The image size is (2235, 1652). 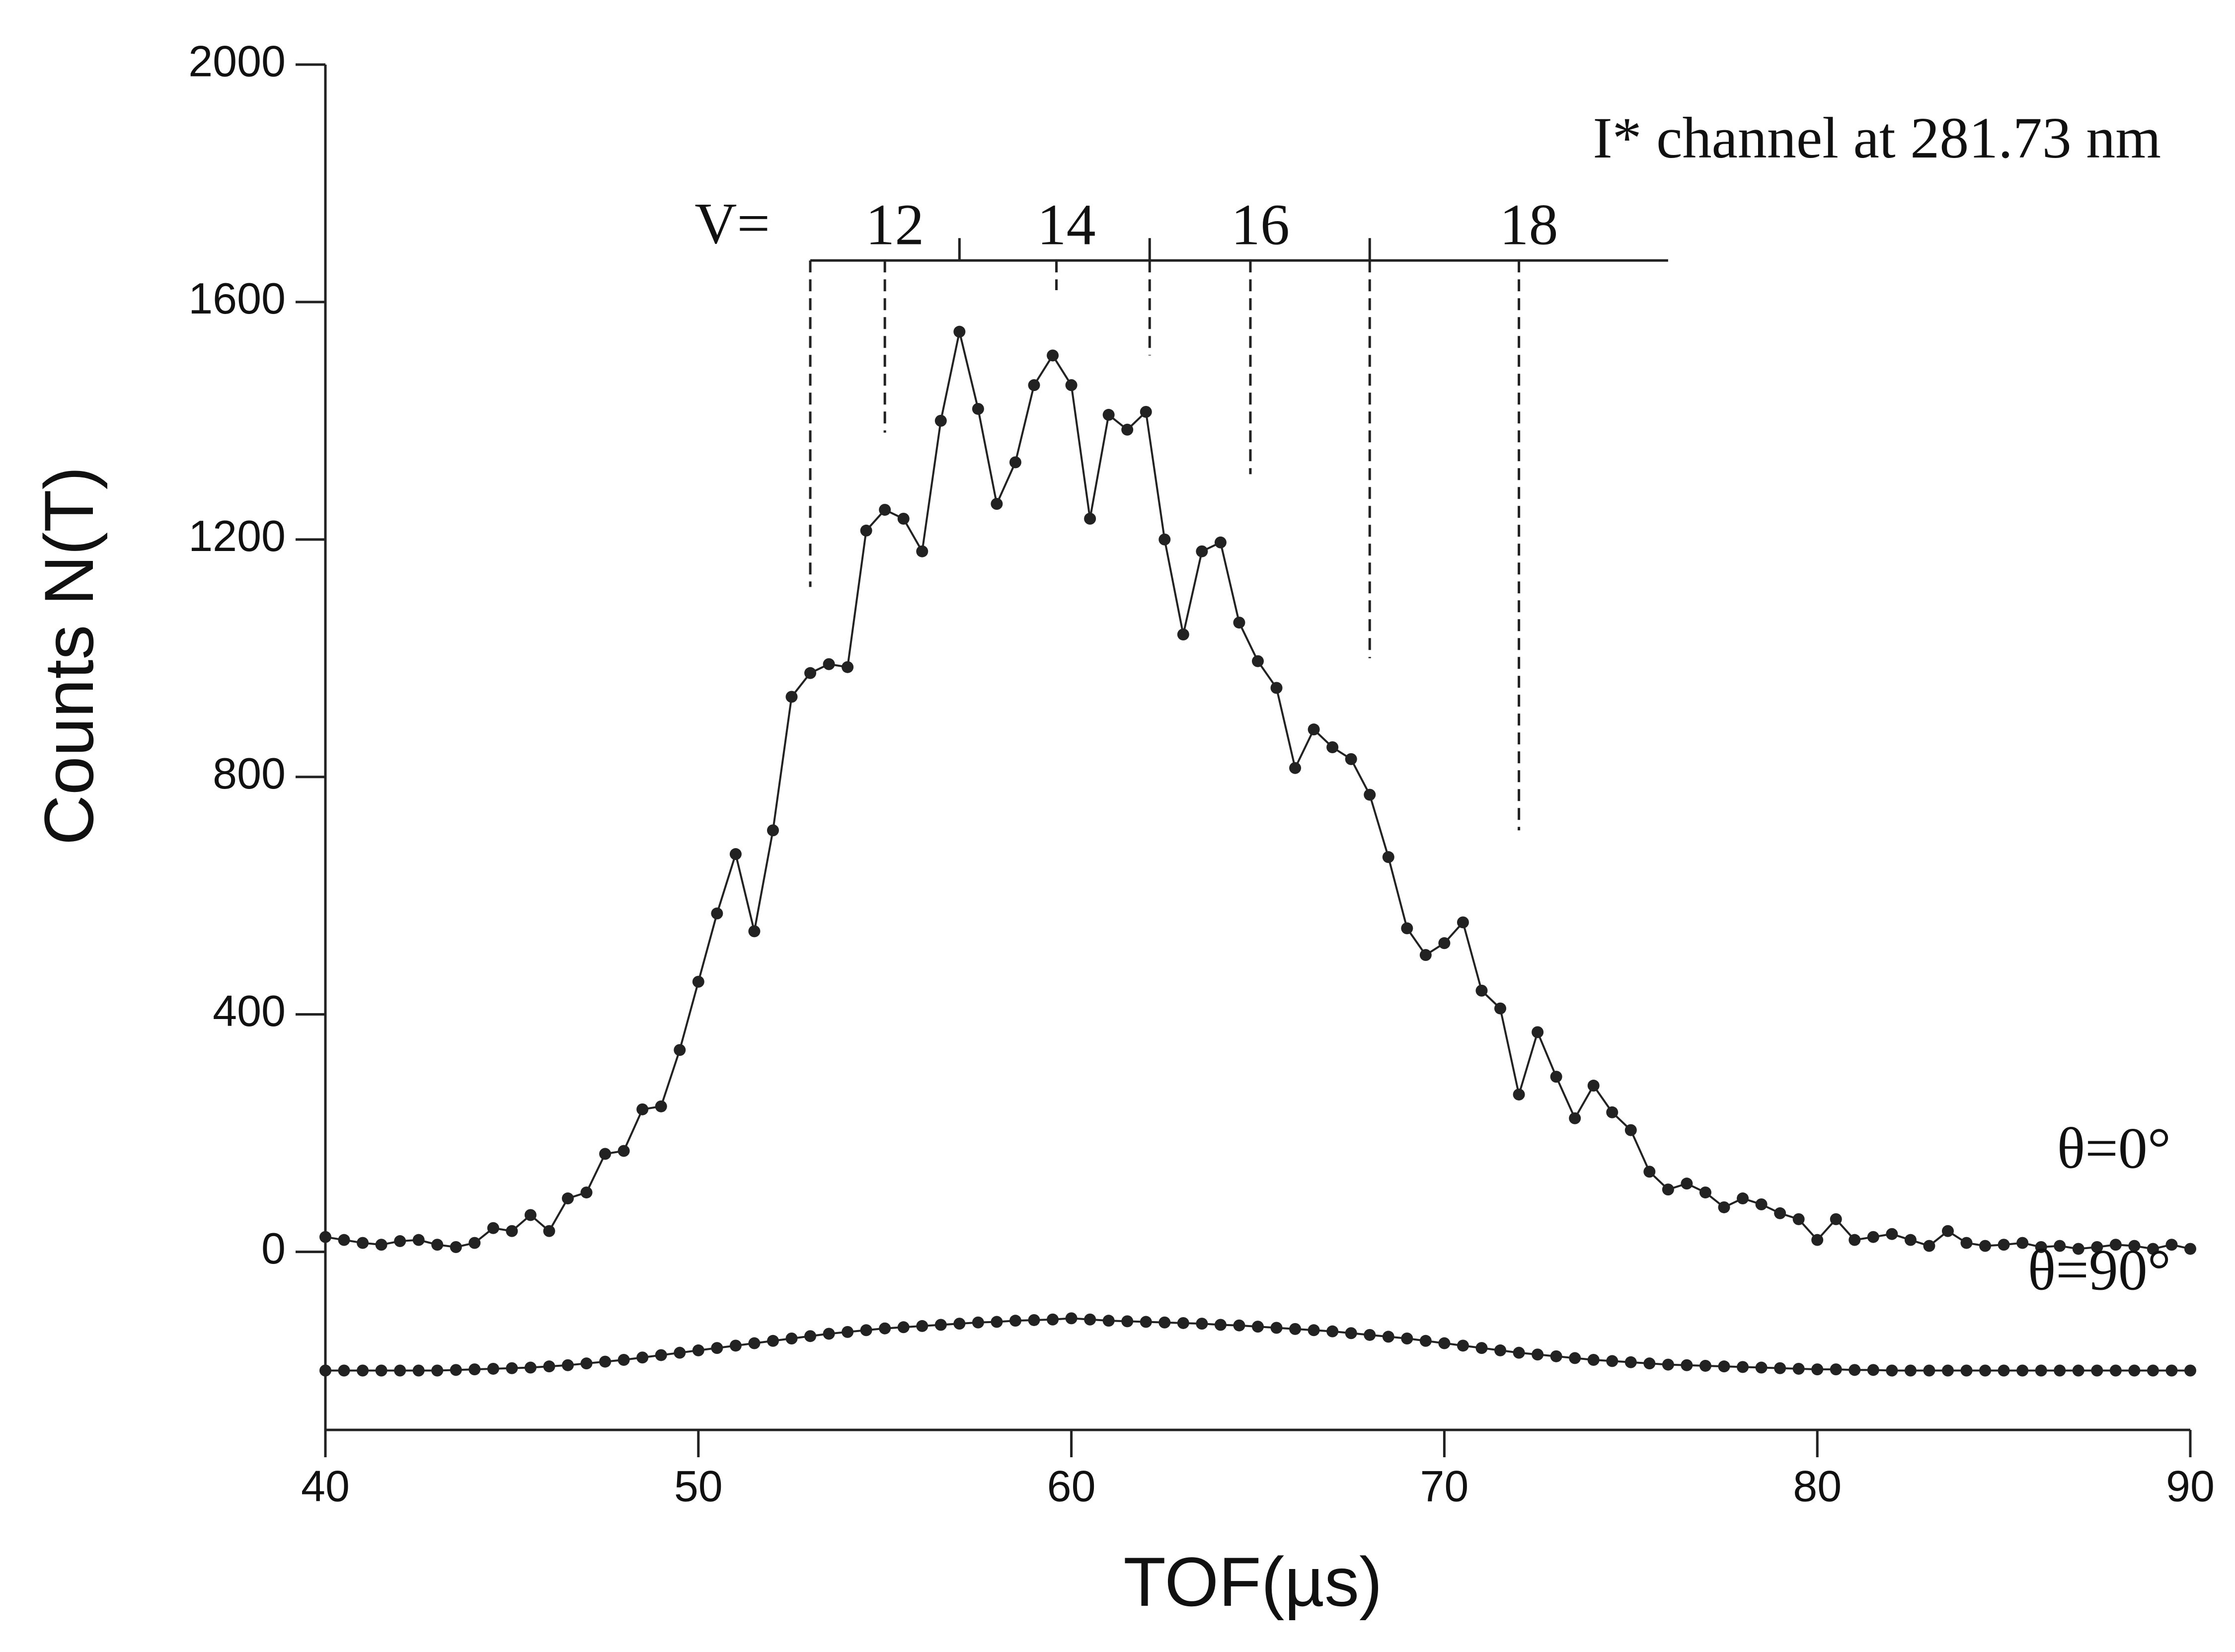 I want to click on x-tick-label: 90, so click(x=2190, y=1486).